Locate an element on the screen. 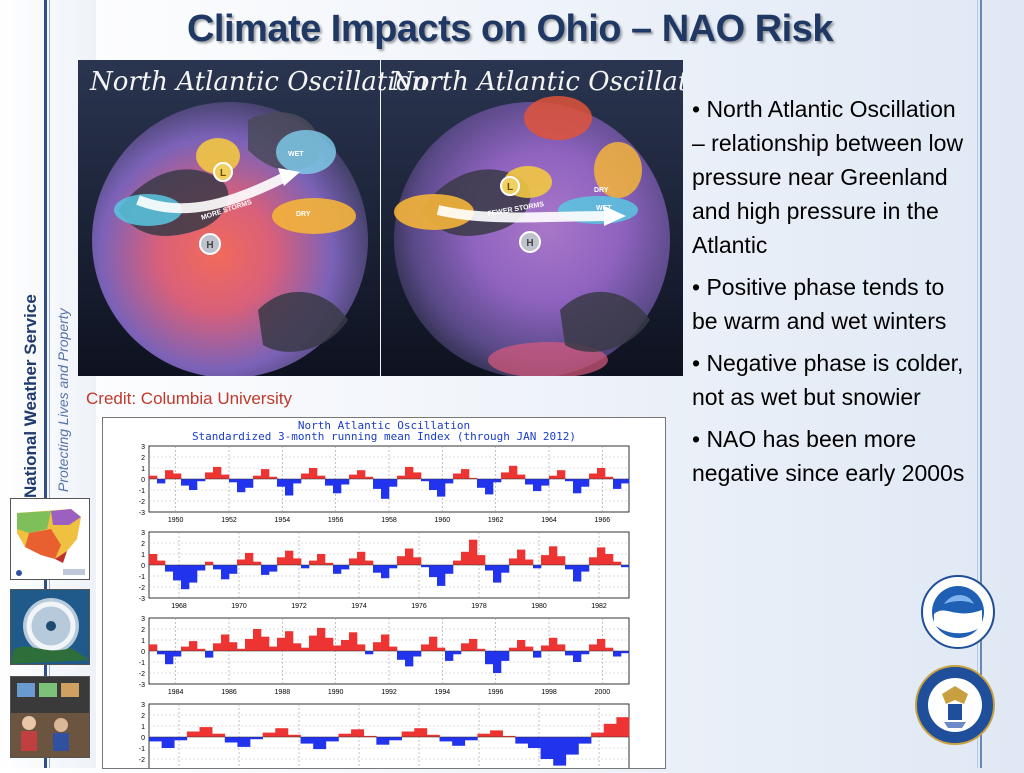  y-tick-label: 0 is located at coordinates (143, 738).